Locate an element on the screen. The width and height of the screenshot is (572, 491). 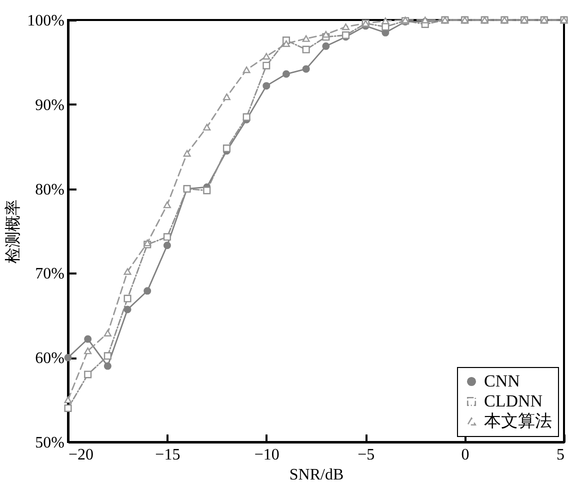
y-tick-label: 90% is located at coordinates (49, 105).